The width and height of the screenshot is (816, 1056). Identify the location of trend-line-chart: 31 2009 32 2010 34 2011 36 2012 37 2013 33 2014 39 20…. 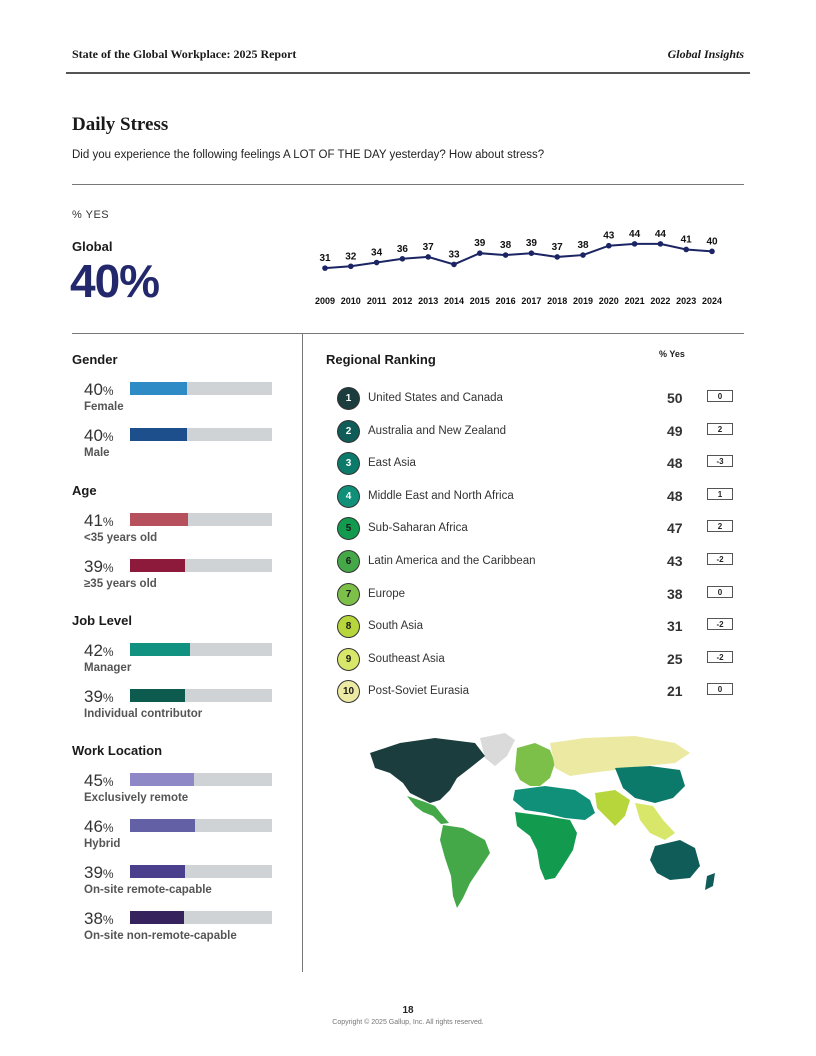
(518, 267).